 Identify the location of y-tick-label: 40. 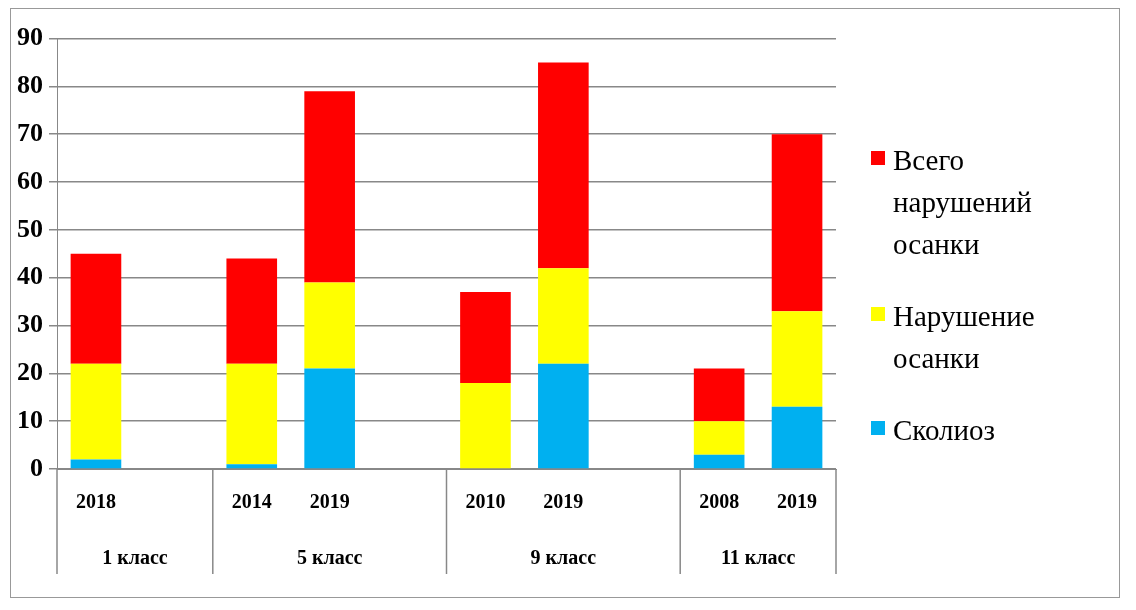
(30, 276).